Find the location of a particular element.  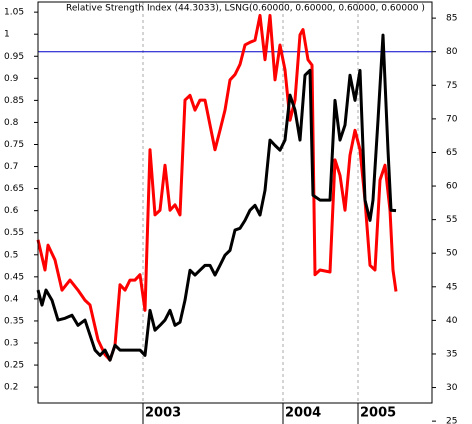

x-tick-label: 2004 is located at coordinates (303, 413).